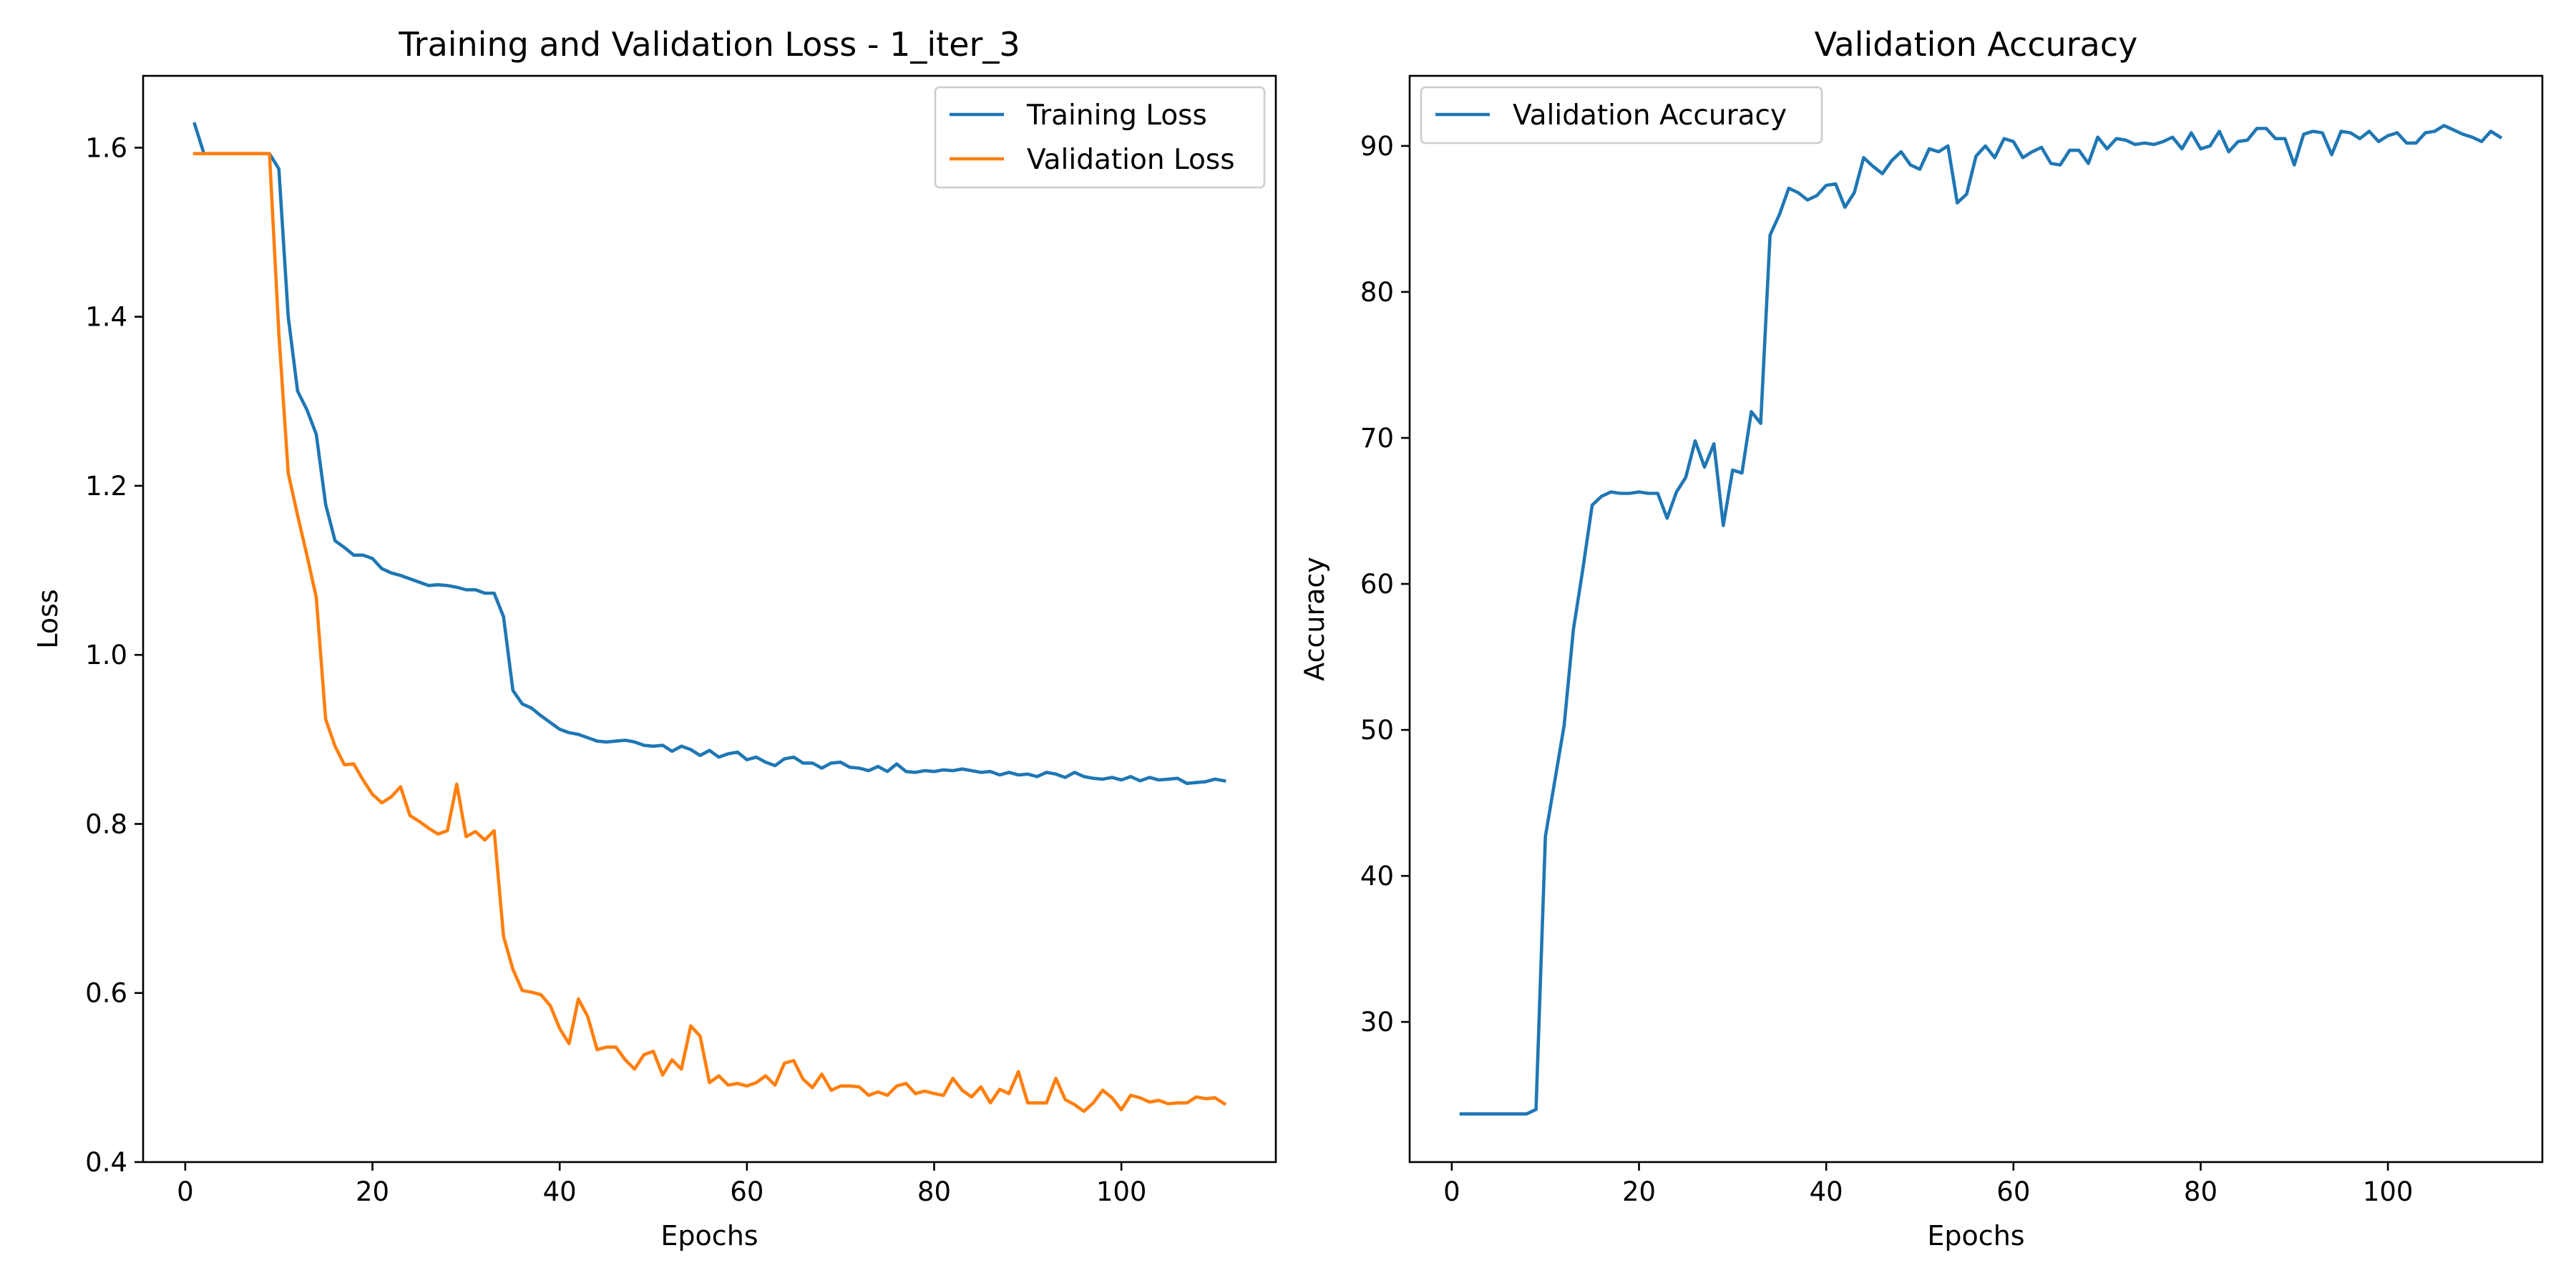  What do you see at coordinates (1976, 44) in the screenshot?
I see `chart-title: Validation Accuracy` at bounding box center [1976, 44].